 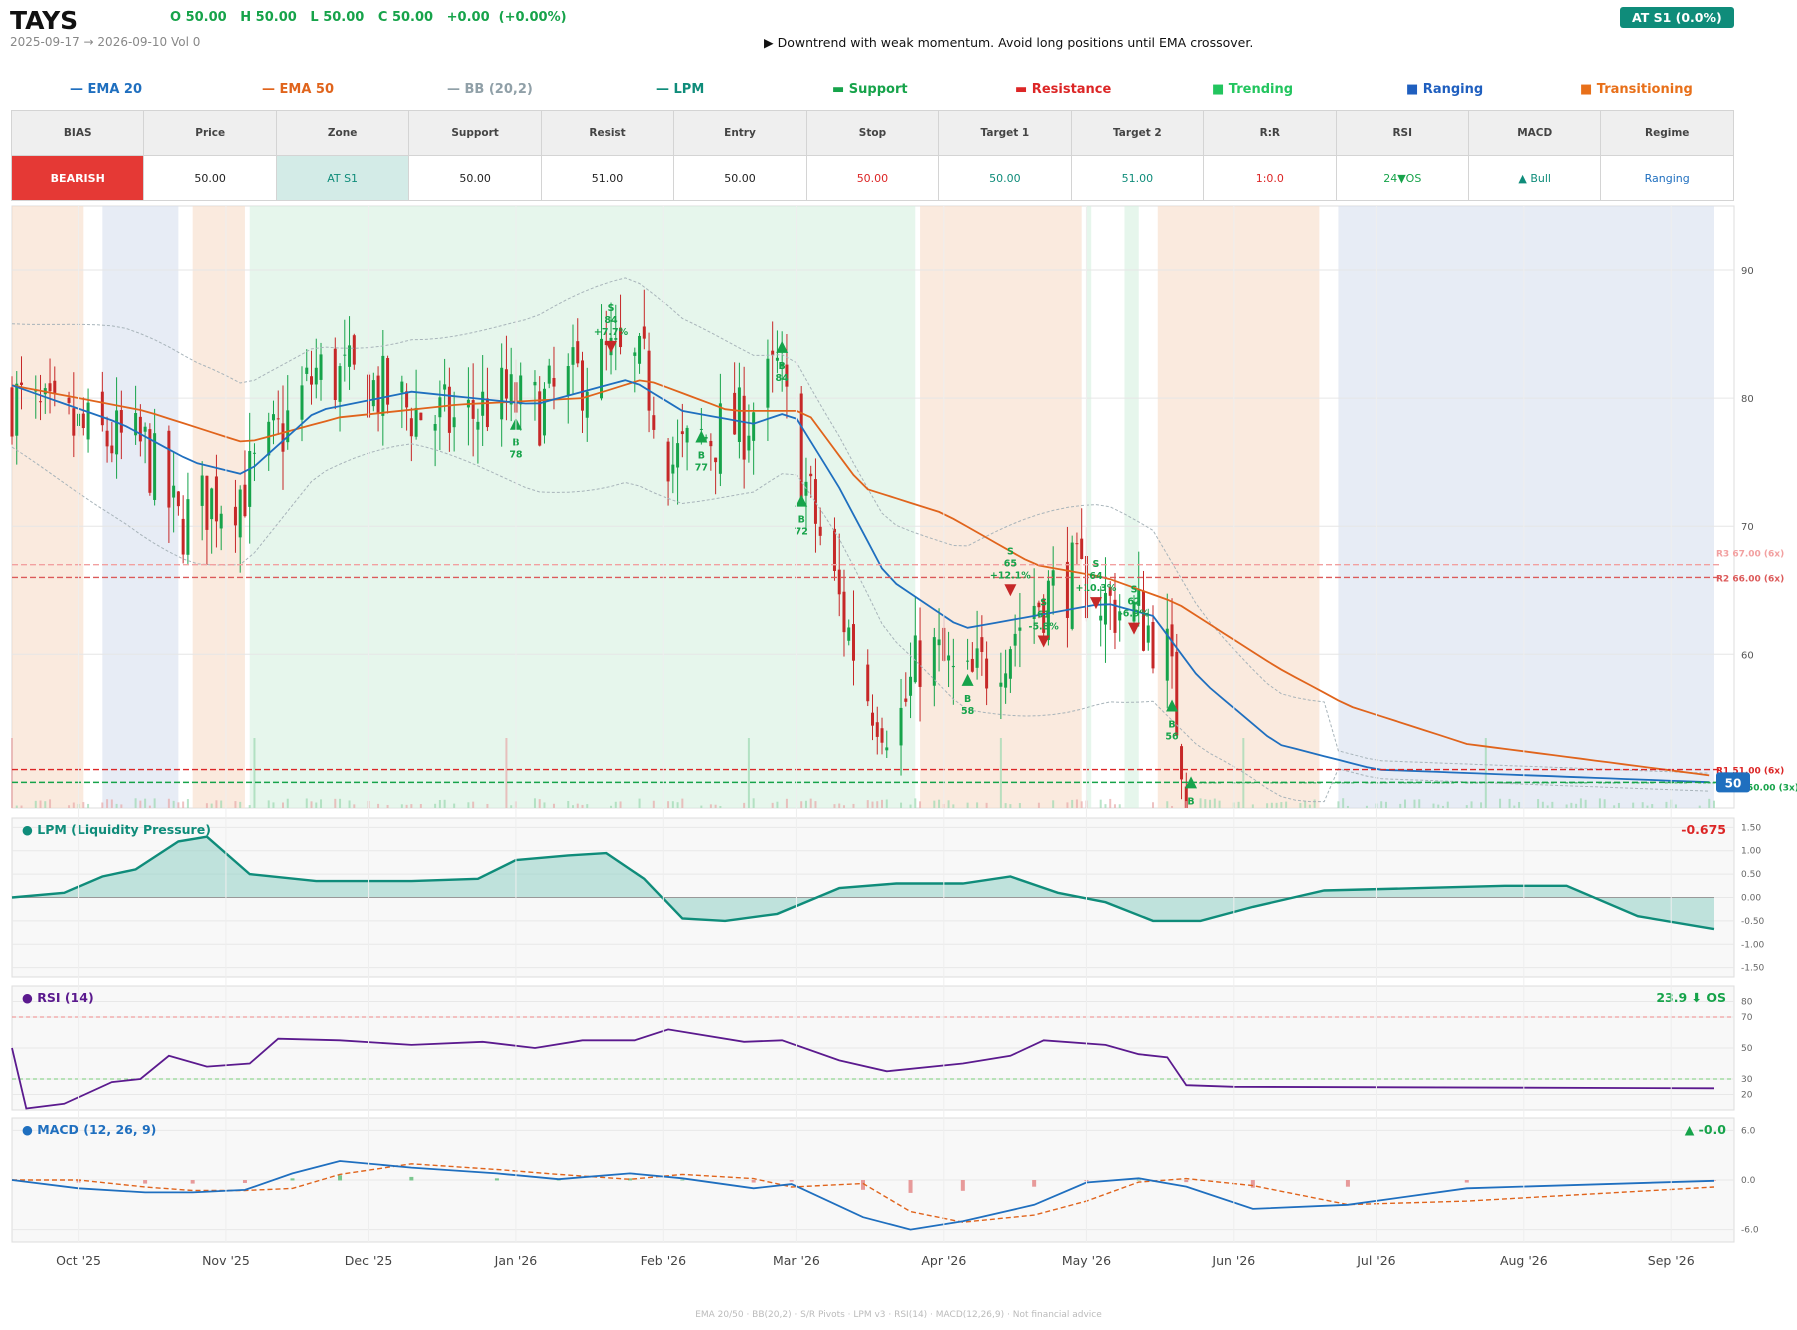 What do you see at coordinates (1172, 737) in the screenshot?
I see `signal-label: 56` at bounding box center [1172, 737].